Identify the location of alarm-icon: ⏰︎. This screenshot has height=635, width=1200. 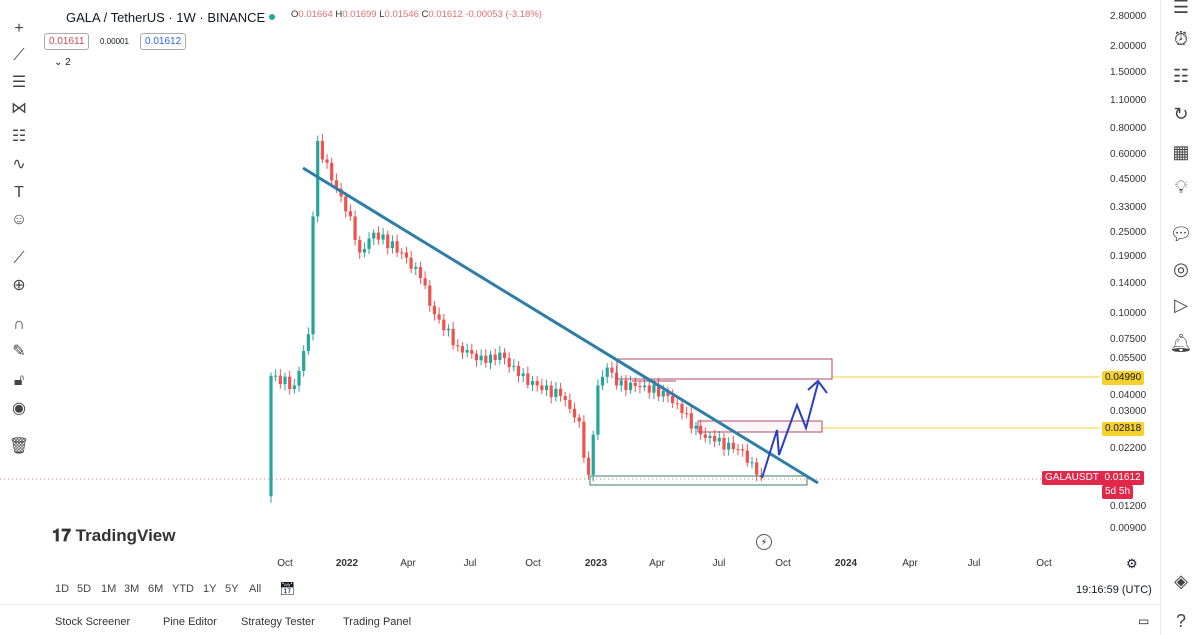
(1181, 39).